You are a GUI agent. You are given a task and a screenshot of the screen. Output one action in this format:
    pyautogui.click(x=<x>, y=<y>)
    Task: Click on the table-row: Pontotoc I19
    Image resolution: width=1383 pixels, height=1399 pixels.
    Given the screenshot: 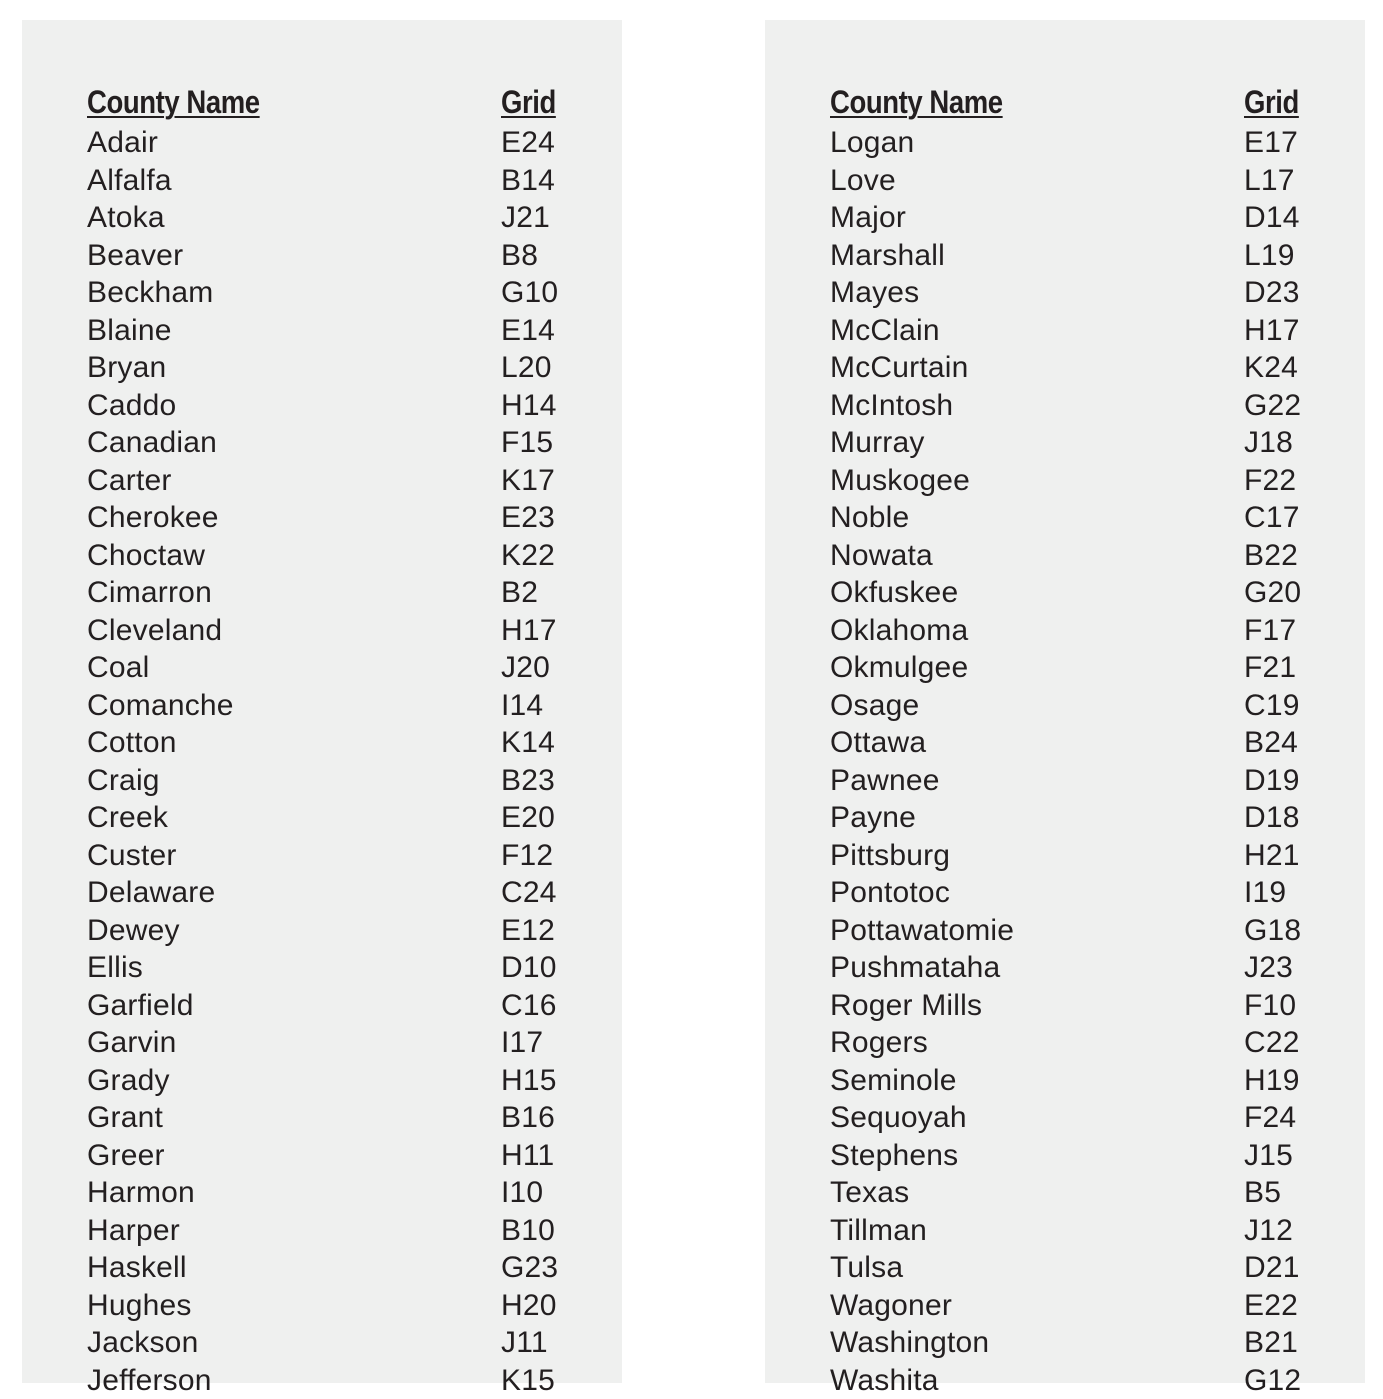 What is the action you would take?
    pyautogui.click(x=1070, y=893)
    